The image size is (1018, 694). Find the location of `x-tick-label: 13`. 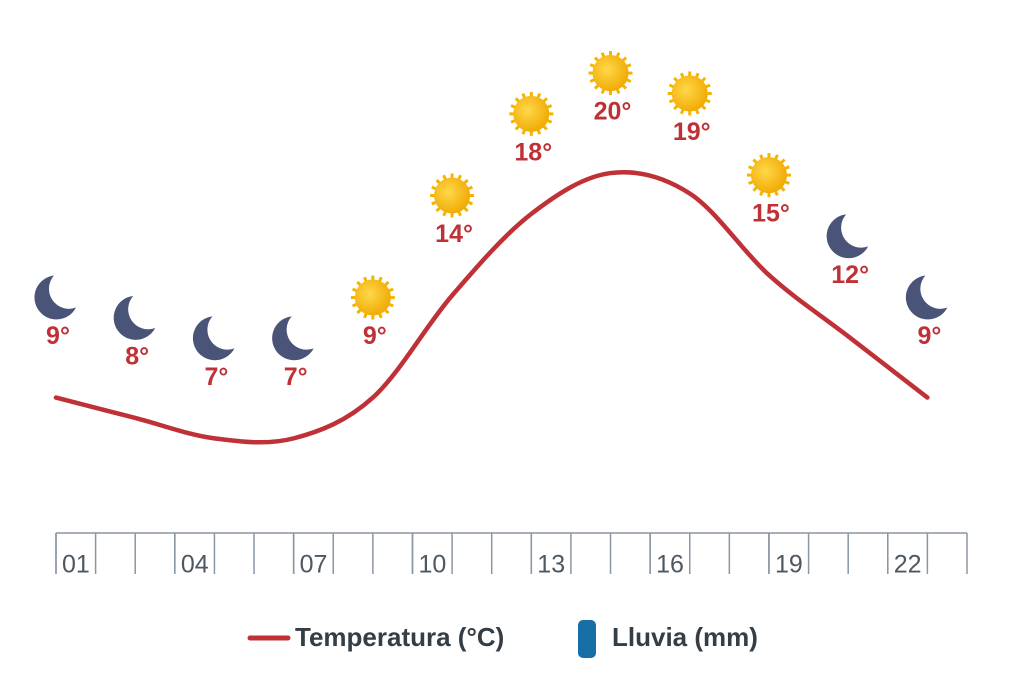

x-tick-label: 13 is located at coordinates (551, 565).